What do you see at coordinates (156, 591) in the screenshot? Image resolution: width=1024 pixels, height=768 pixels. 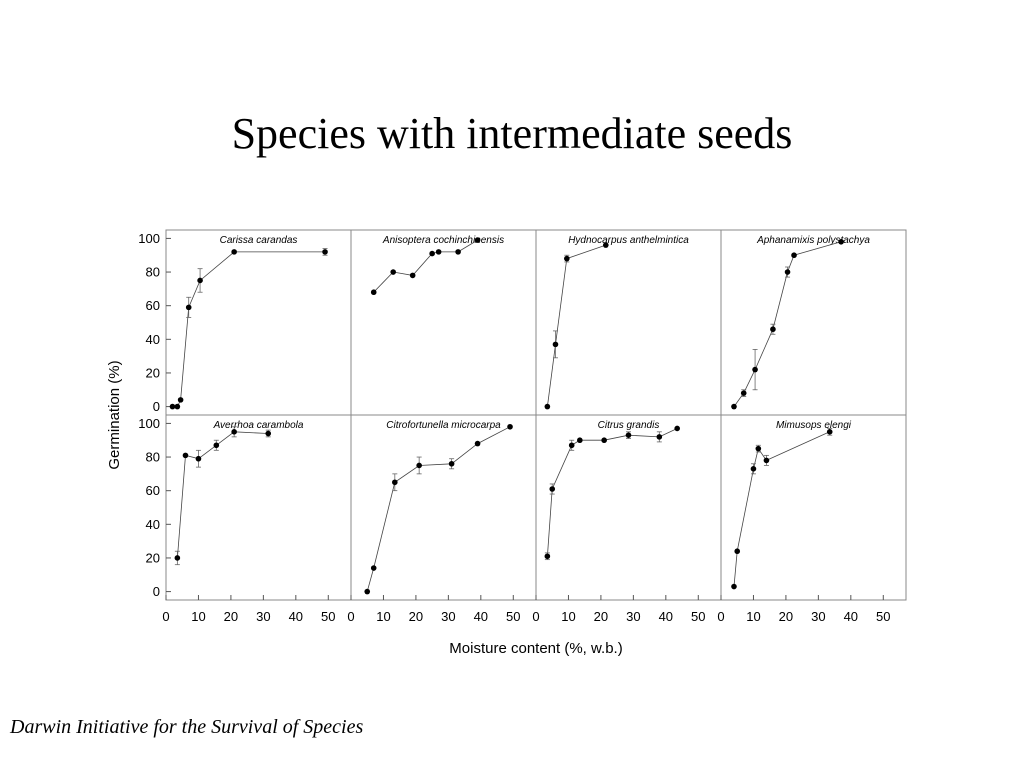 I see `y-tick-label: 0` at bounding box center [156, 591].